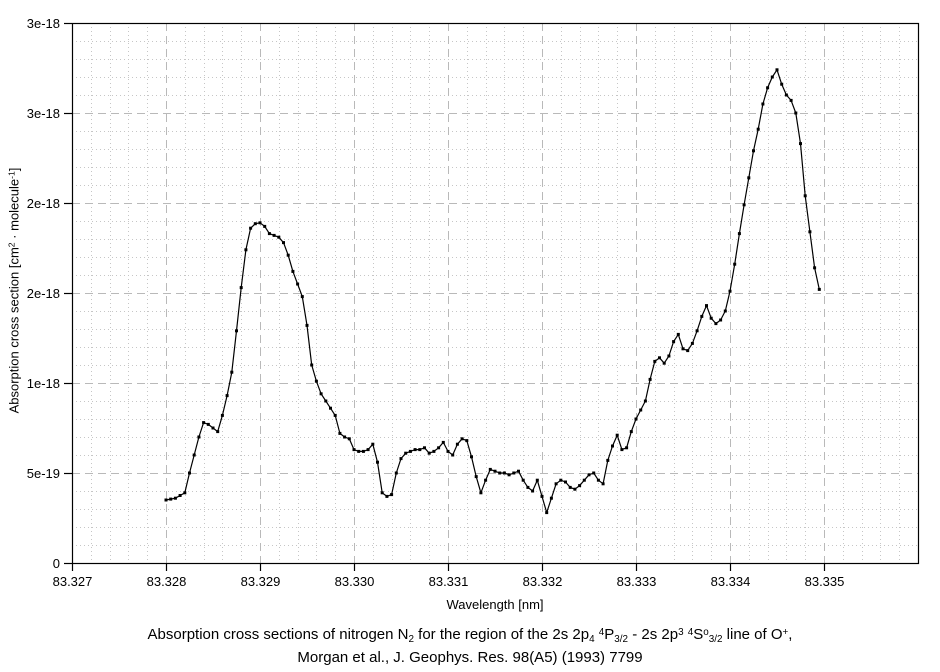  Describe the element at coordinates (501, 634) in the screenshot. I see `text-segment: for the region of the 2s 2p` at that location.